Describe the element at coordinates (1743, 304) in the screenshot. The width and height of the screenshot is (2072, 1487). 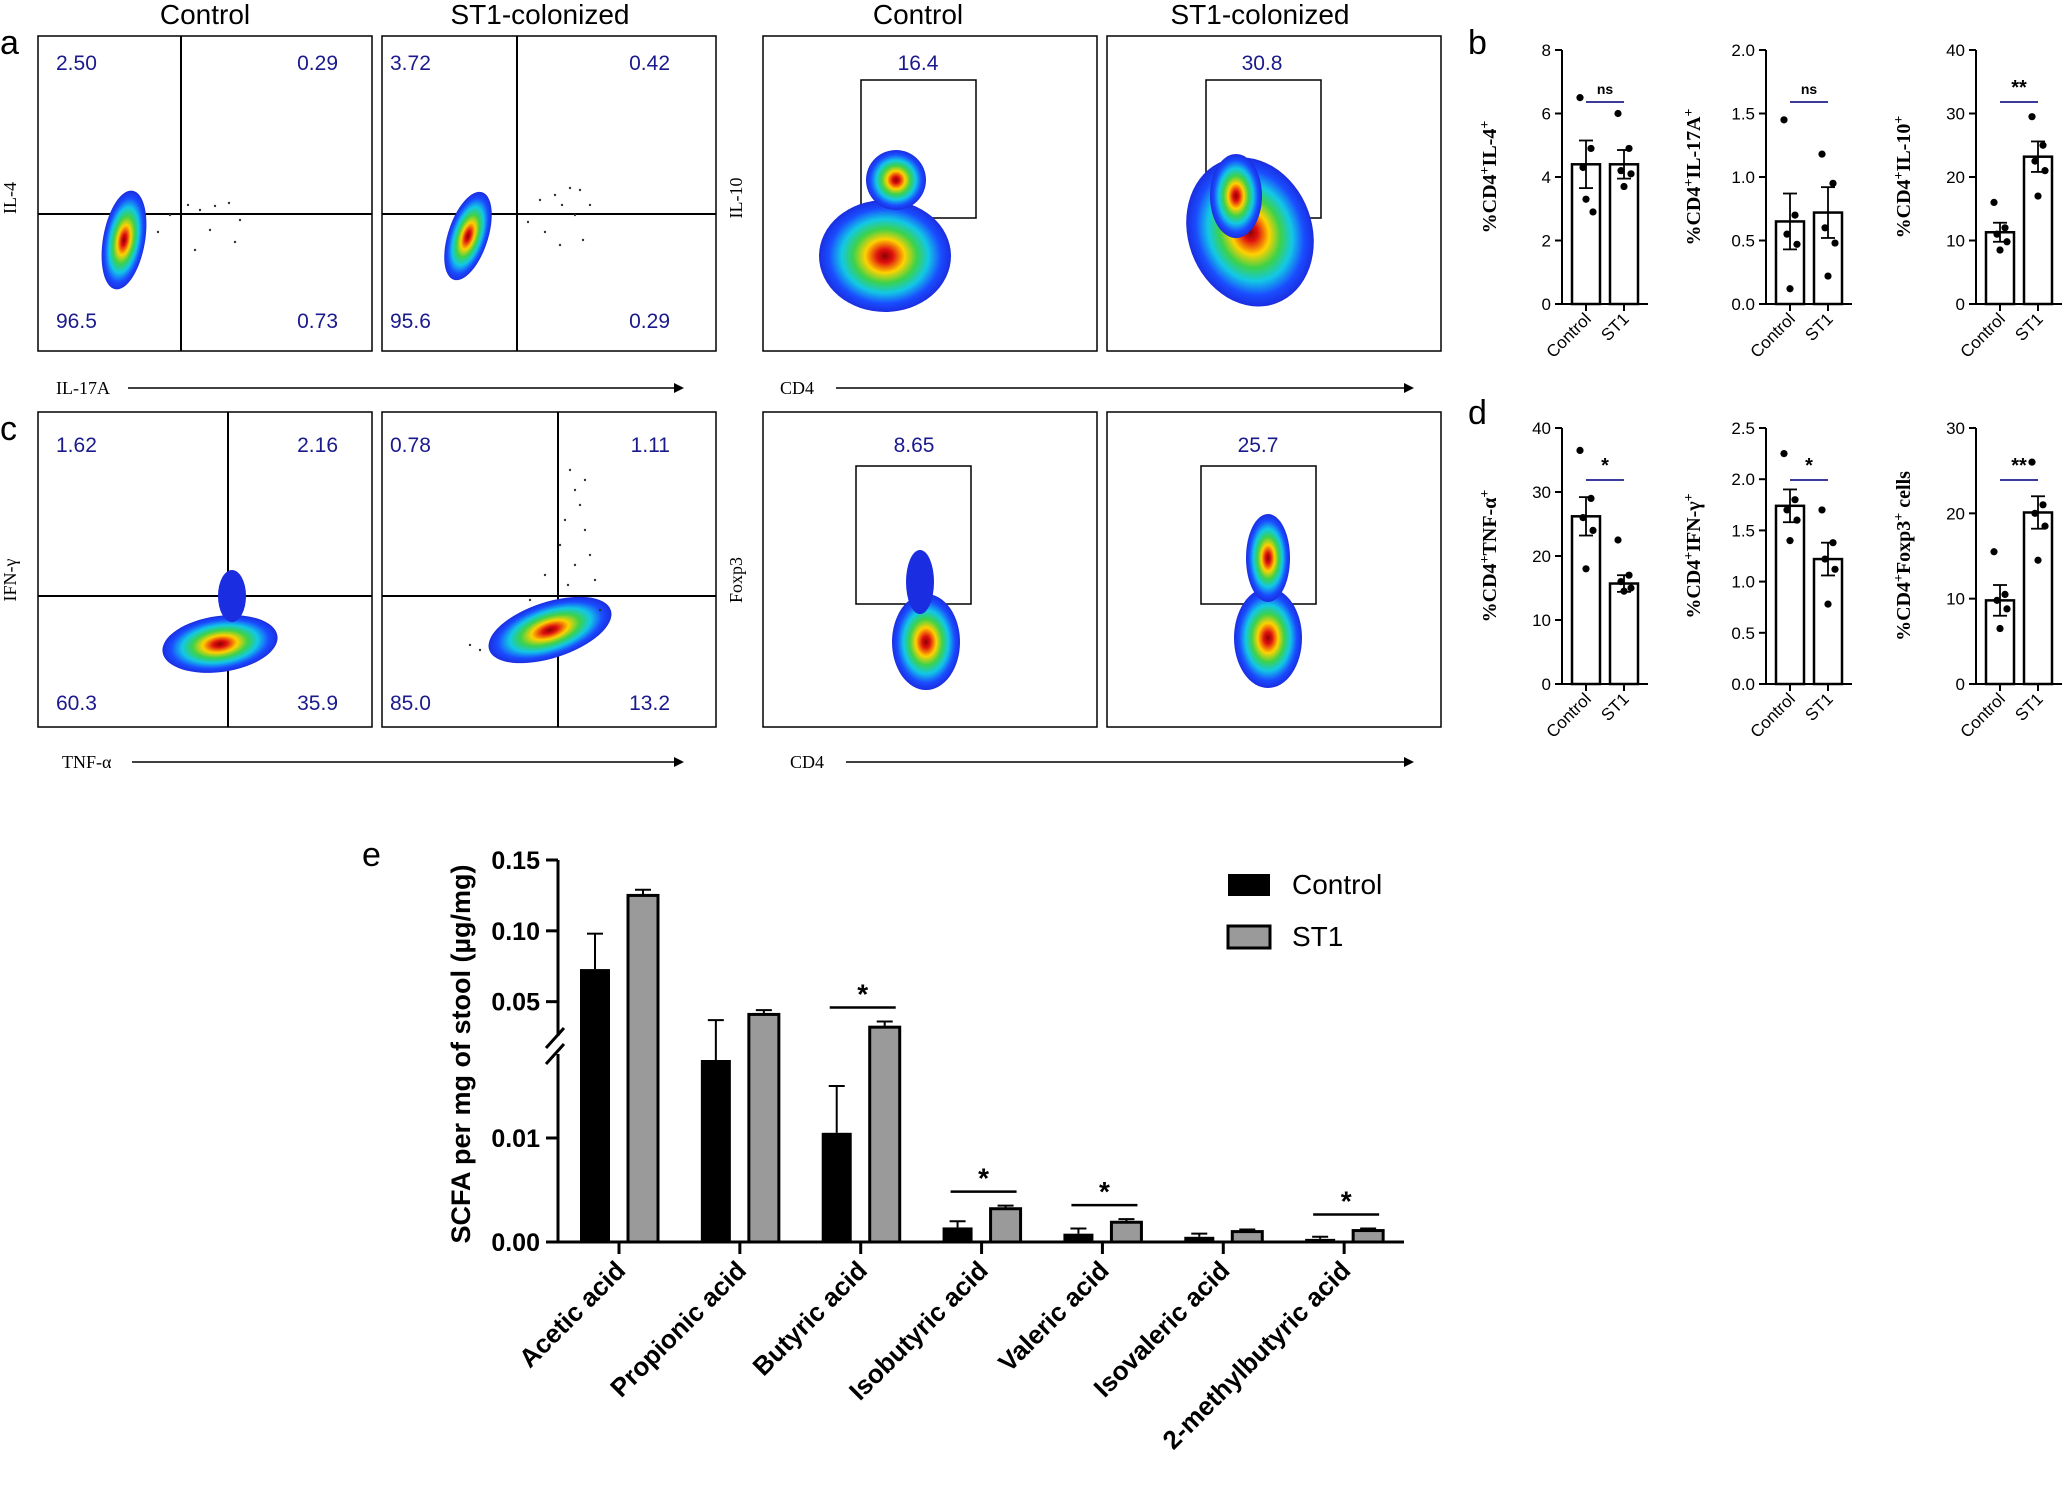
I see `y-tick-label: 0.0` at that location.